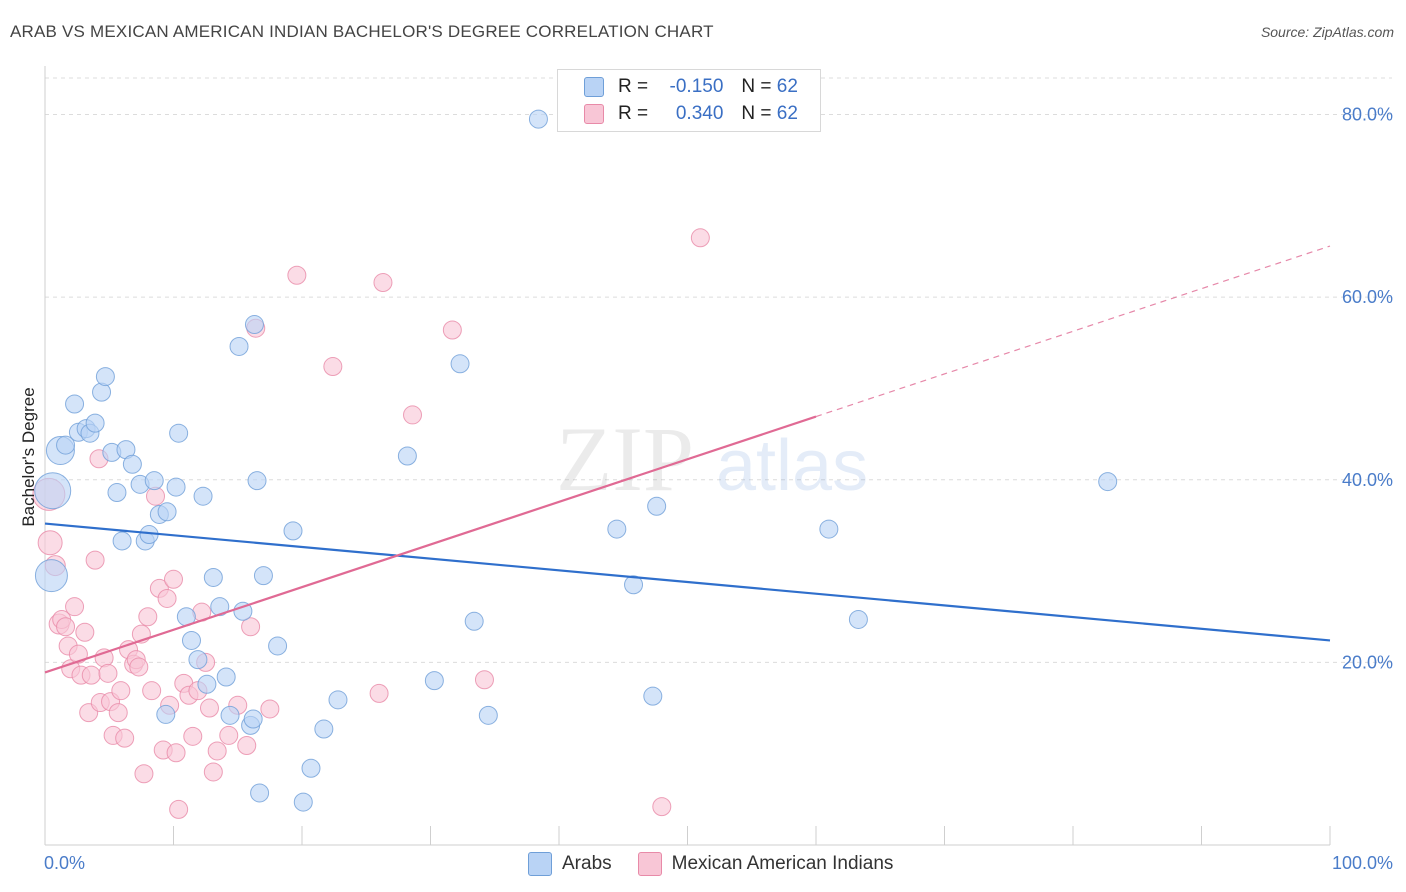 The width and height of the screenshot is (1406, 892). What do you see at coordinates (1367, 480) in the screenshot?
I see `y-tick-label: 40.0%` at bounding box center [1367, 480].